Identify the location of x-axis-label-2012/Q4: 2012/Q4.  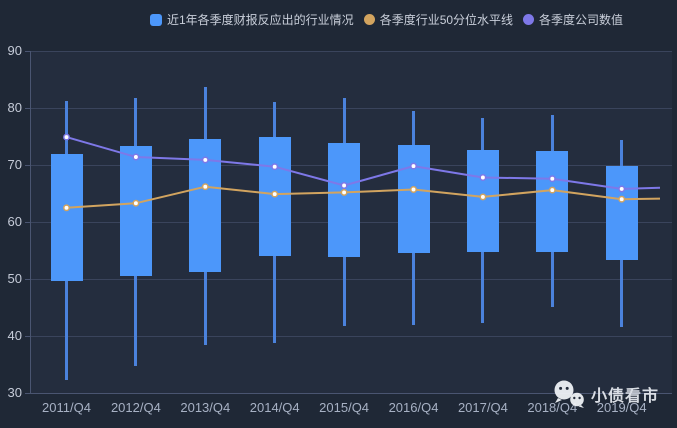
(135, 407).